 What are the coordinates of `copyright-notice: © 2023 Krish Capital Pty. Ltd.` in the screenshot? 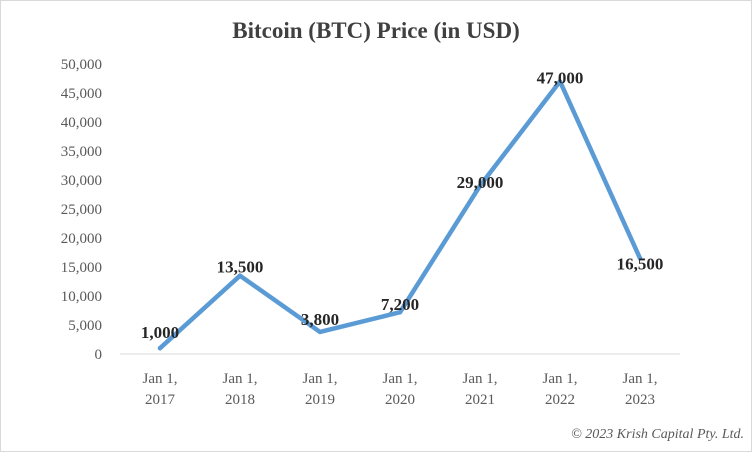 It's located at (657, 434).